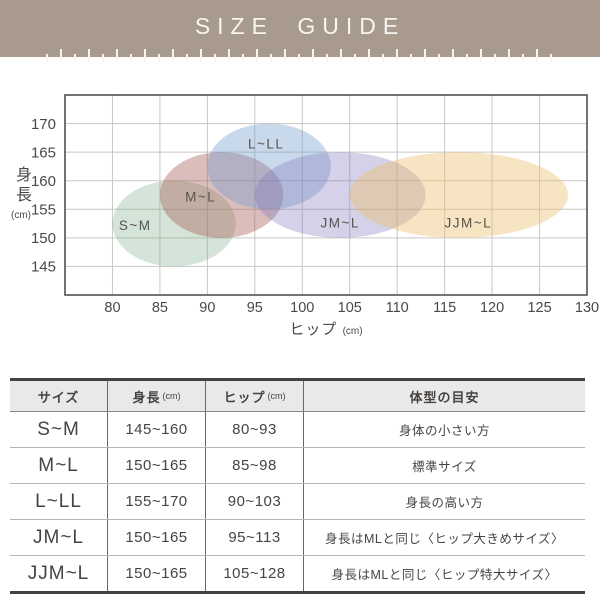 Image resolution: width=600 pixels, height=600 pixels. What do you see at coordinates (350, 308) in the screenshot?
I see `x-tick-label: 105` at bounding box center [350, 308].